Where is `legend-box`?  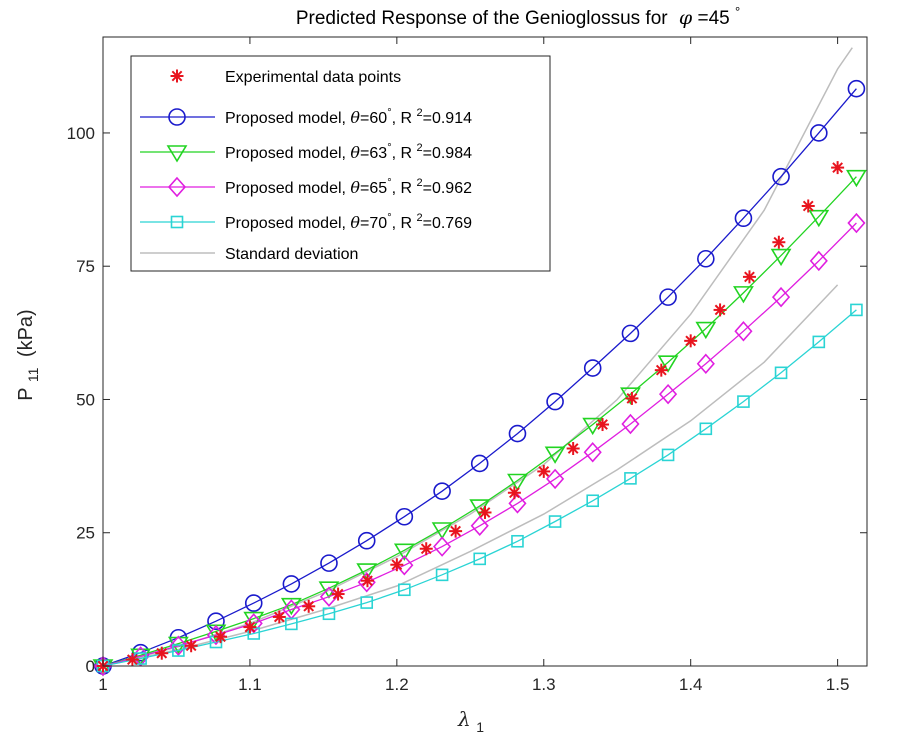 legend-box is located at coordinates (340, 163).